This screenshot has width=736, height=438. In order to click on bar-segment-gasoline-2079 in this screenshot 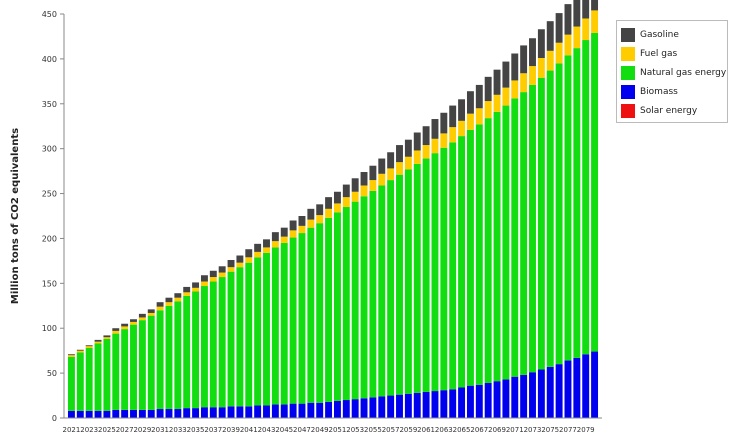, I will do `click(586, 9)`.